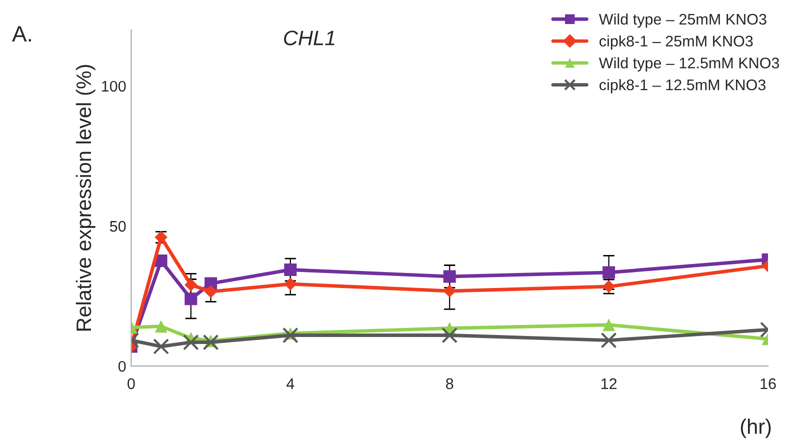 Image resolution: width=800 pixels, height=447 pixels. What do you see at coordinates (86, 197) in the screenshot?
I see `y-axis-title: Relative expression level (%)` at bounding box center [86, 197].